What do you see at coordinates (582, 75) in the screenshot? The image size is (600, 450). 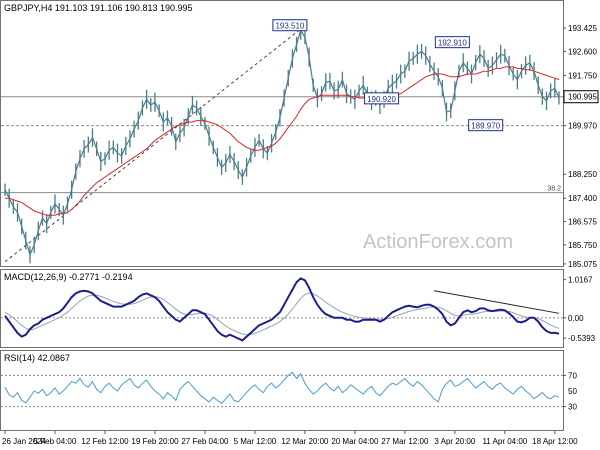 I see `price-axis-label: 191.750` at bounding box center [582, 75].